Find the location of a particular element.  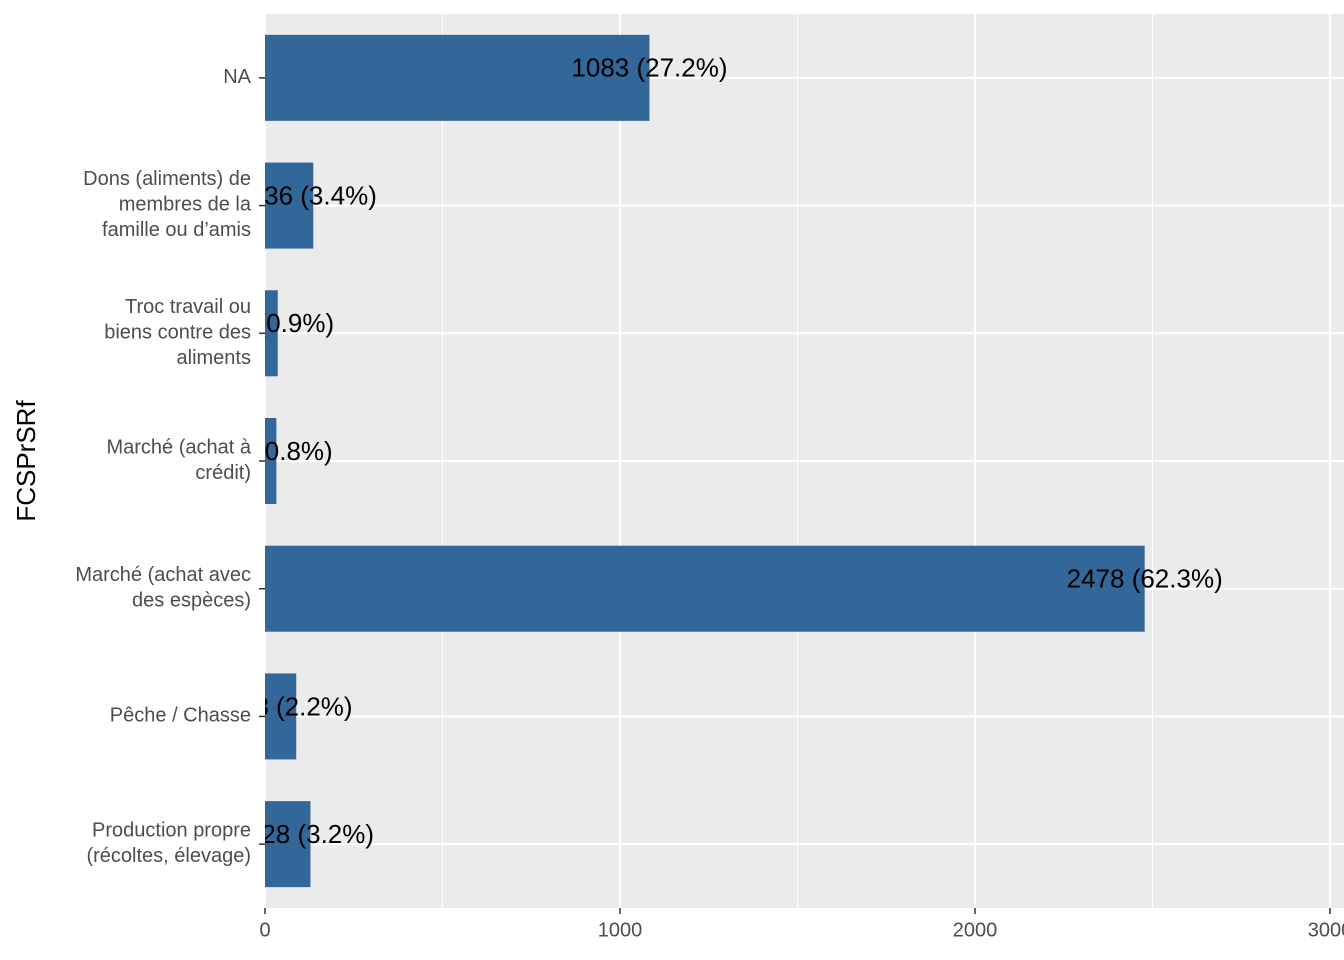

x-tick-label: 2000 is located at coordinates (975, 930).